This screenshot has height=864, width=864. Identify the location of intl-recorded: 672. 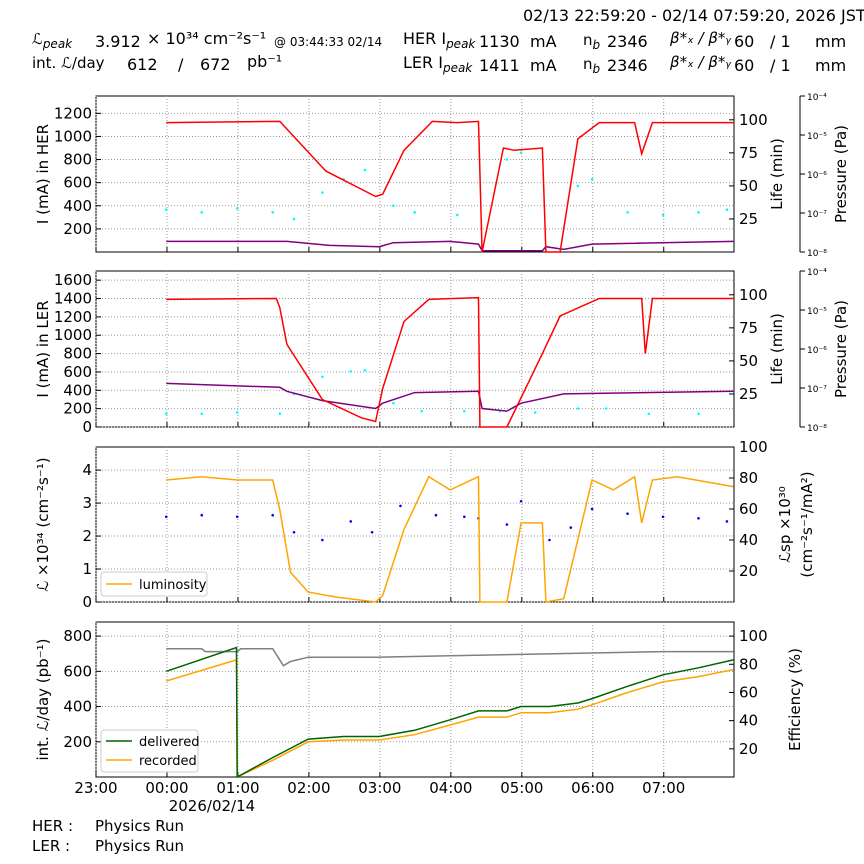
(215, 64).